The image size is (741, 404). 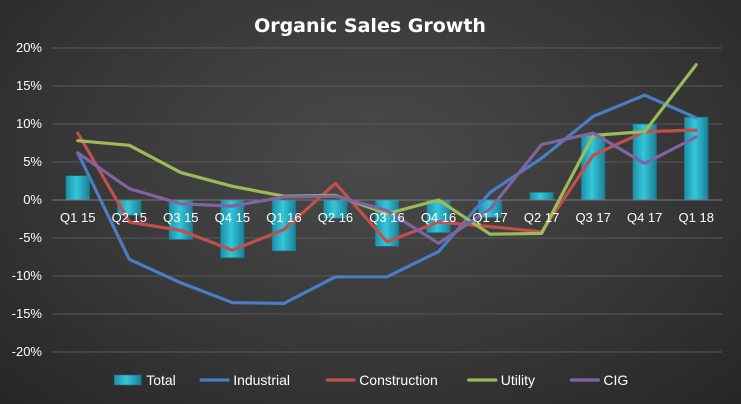 I want to click on x-tick-label: Q1 15, so click(x=77, y=217).